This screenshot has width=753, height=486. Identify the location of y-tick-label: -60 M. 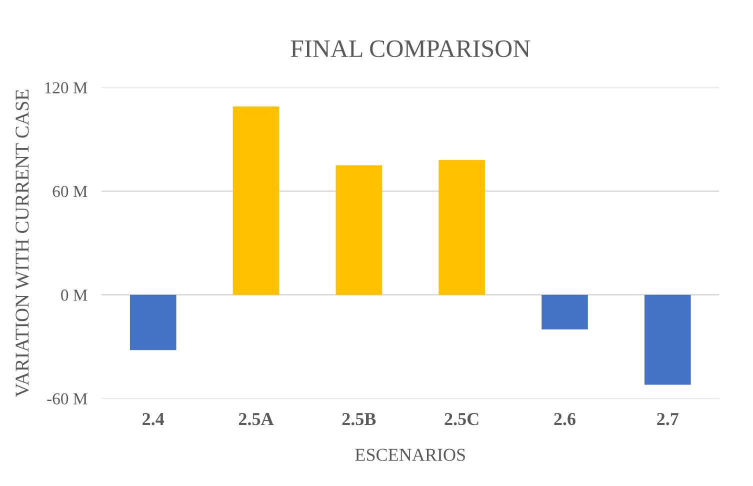
(67, 398).